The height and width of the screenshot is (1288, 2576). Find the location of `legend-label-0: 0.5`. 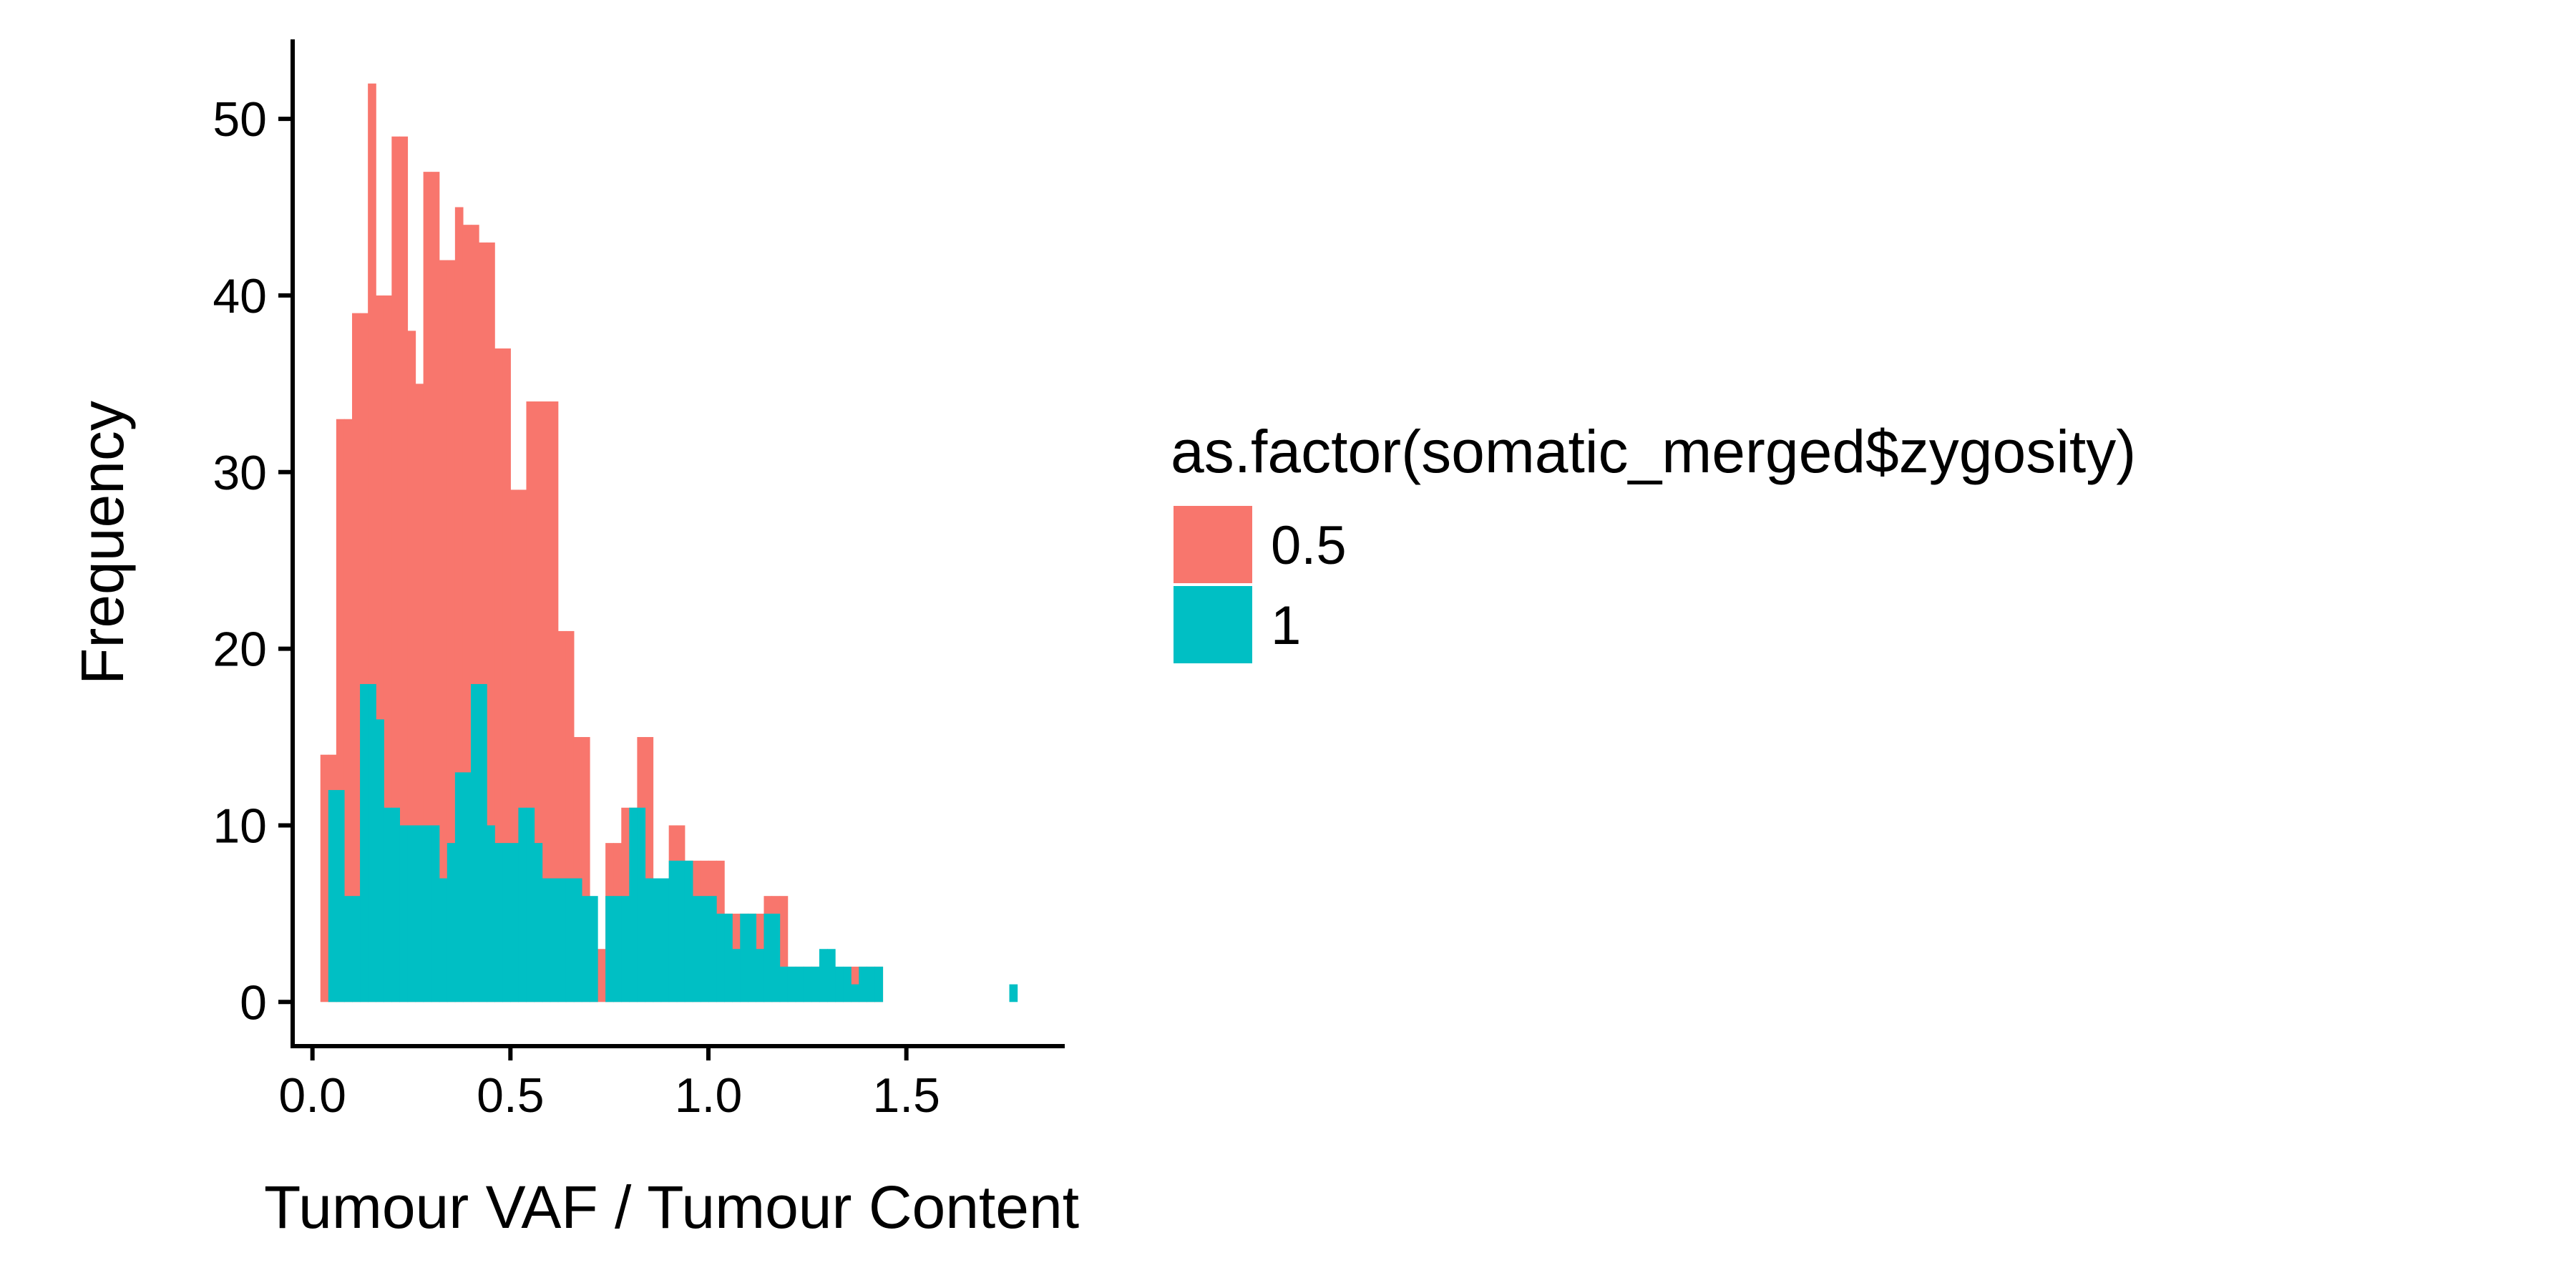

legend-label-0: 0.5 is located at coordinates (1309, 545).